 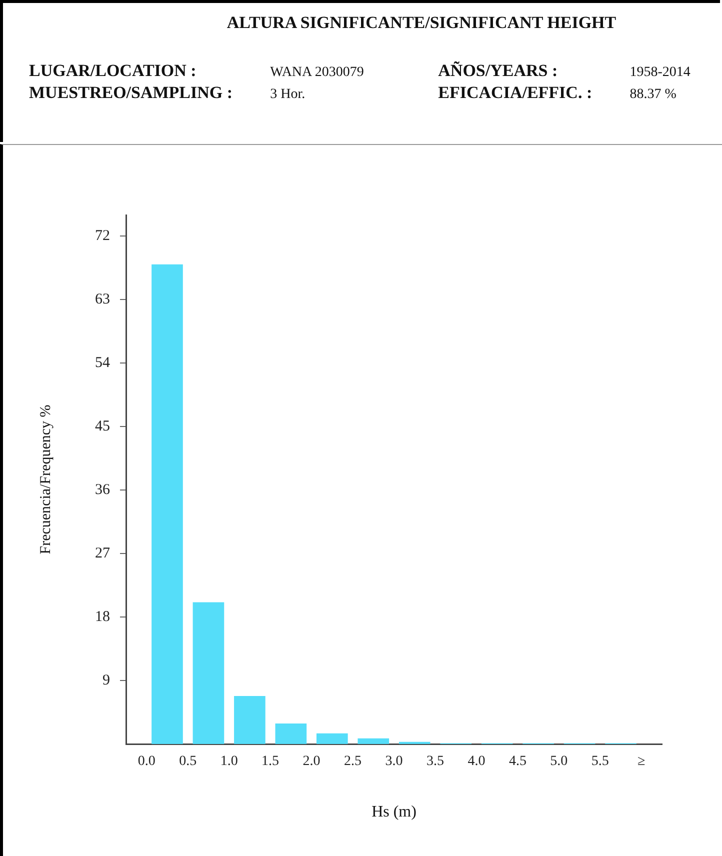 I want to click on x-tick-label: 2.0, so click(x=311, y=762).